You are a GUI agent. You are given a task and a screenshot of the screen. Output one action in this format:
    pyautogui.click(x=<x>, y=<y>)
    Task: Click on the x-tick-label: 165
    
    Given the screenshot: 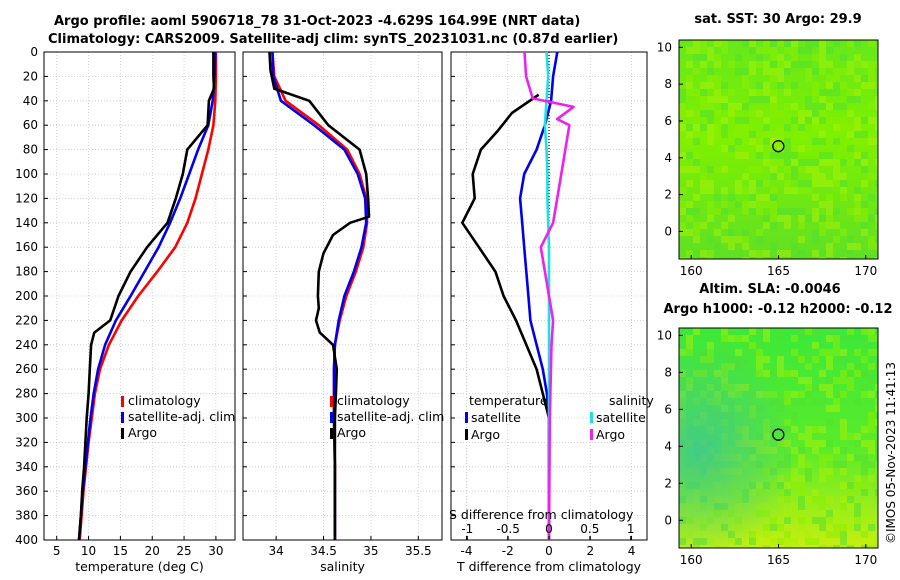 What is the action you would take?
    pyautogui.click(x=778, y=560)
    